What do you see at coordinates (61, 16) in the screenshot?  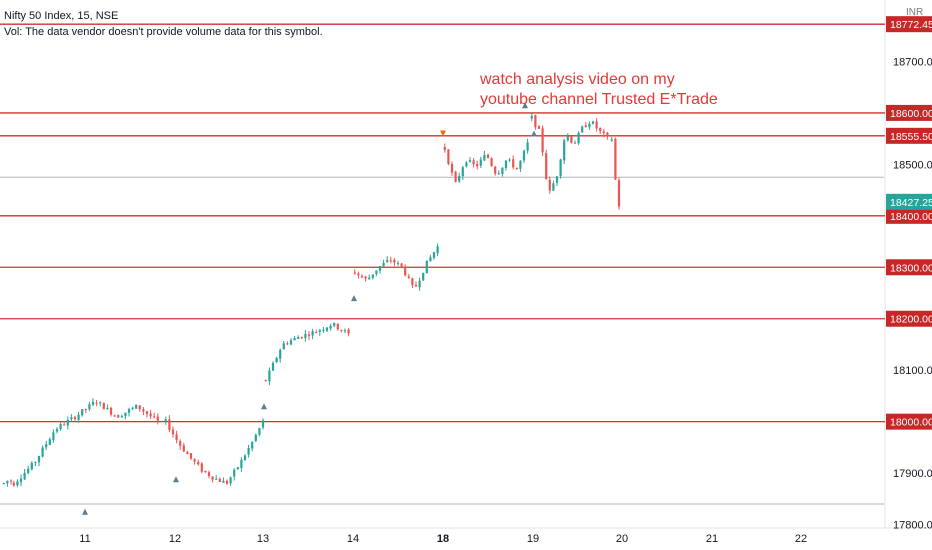 I see `symbol-title: Nifty 50 Index, 15, NSE` at bounding box center [61, 16].